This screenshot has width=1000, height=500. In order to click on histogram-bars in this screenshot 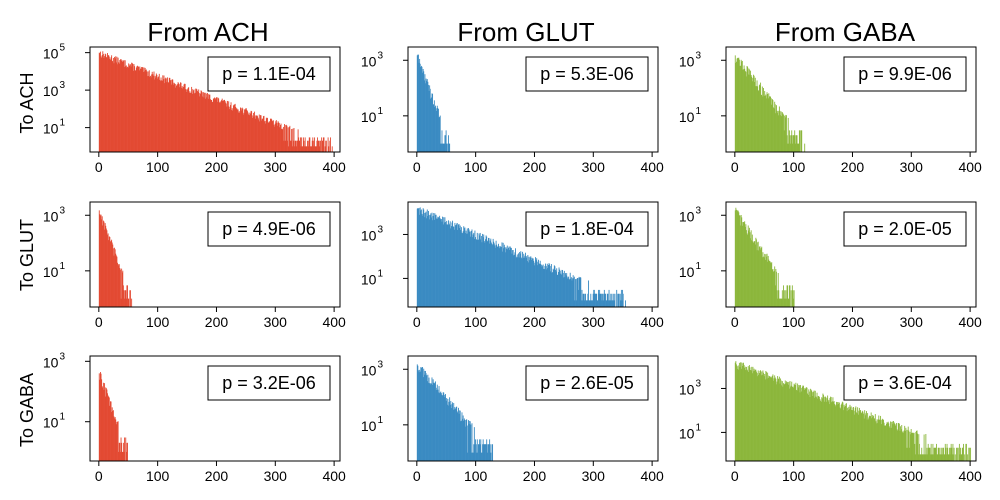, I will do `click(115, 258)`.